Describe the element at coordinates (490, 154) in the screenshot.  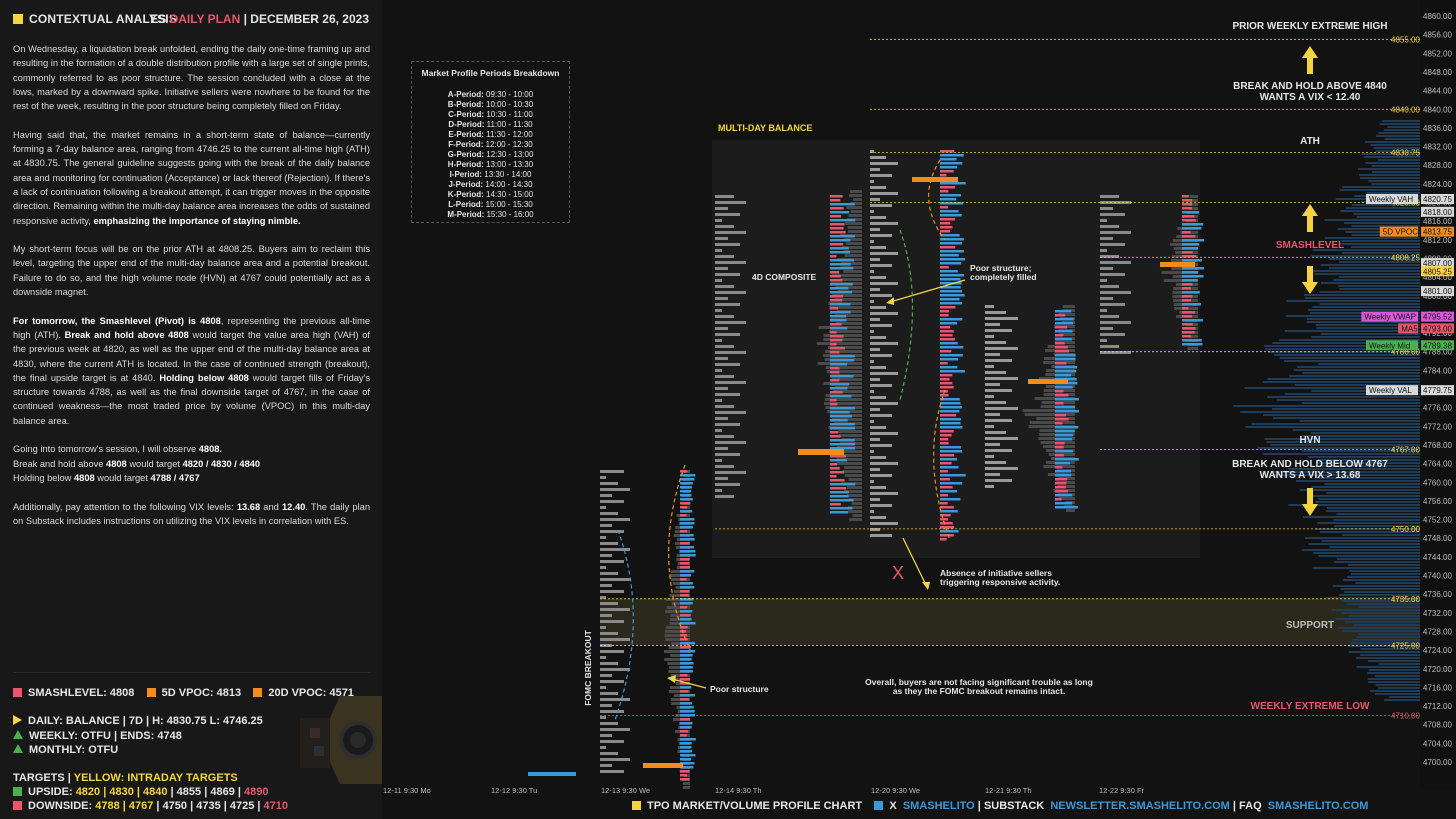
I see `legend-period-row: G-Period: 12:30 - 13:00` at that location.